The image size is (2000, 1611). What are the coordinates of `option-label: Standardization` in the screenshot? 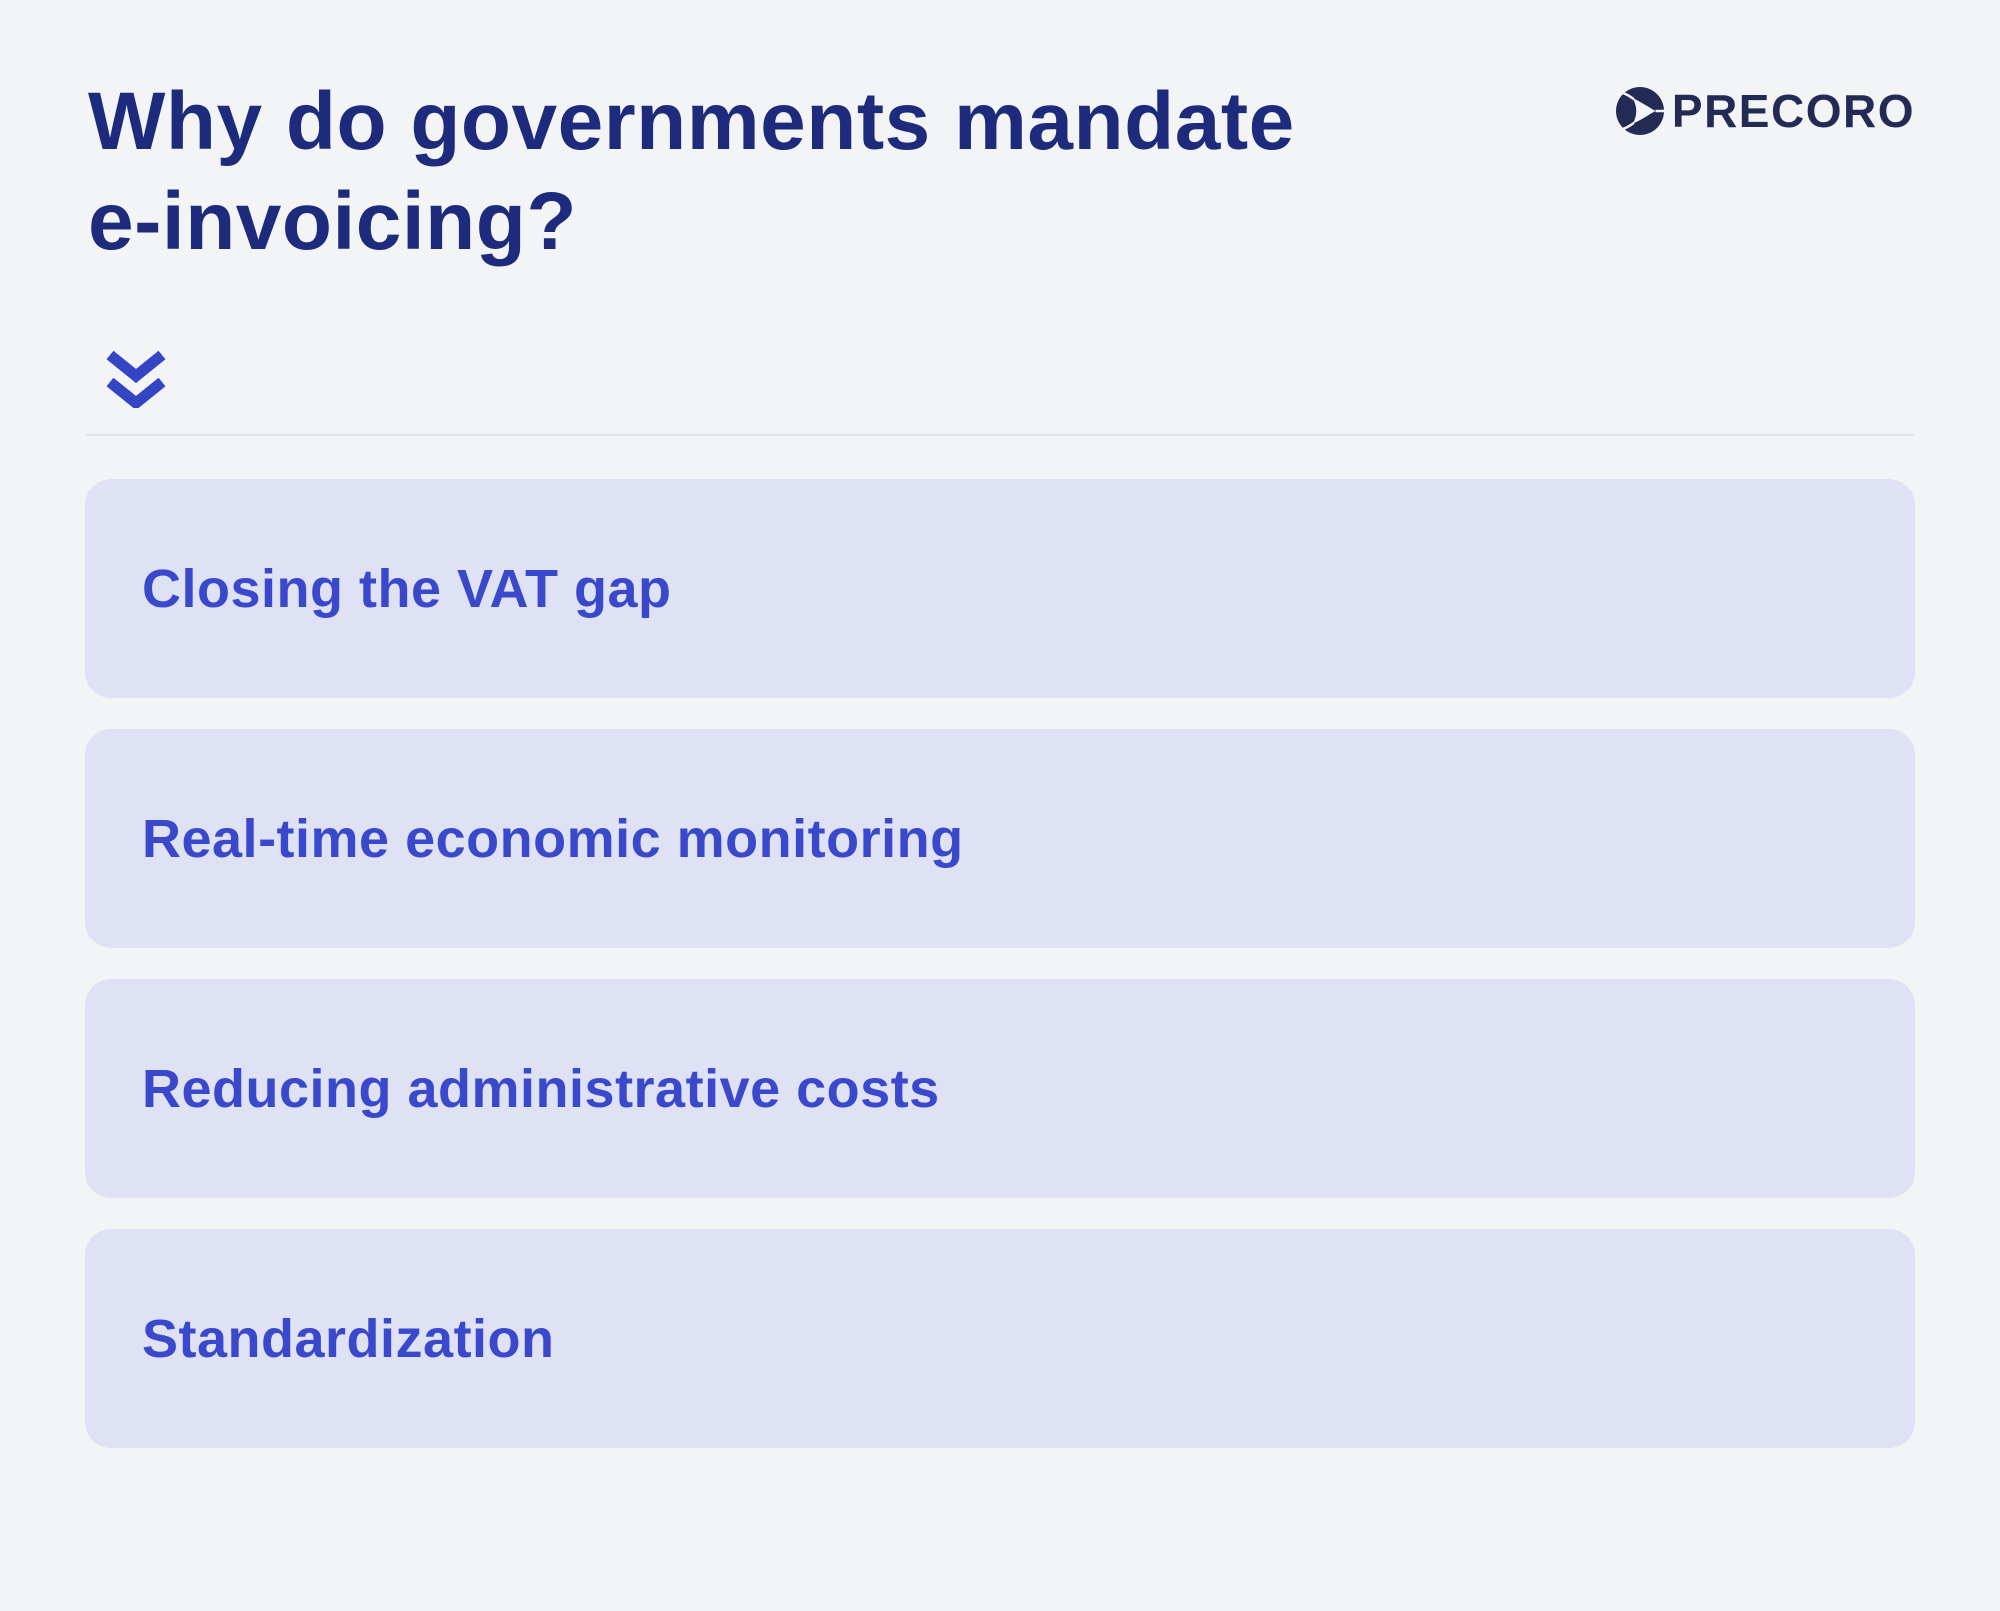 It's located at (348, 1338).